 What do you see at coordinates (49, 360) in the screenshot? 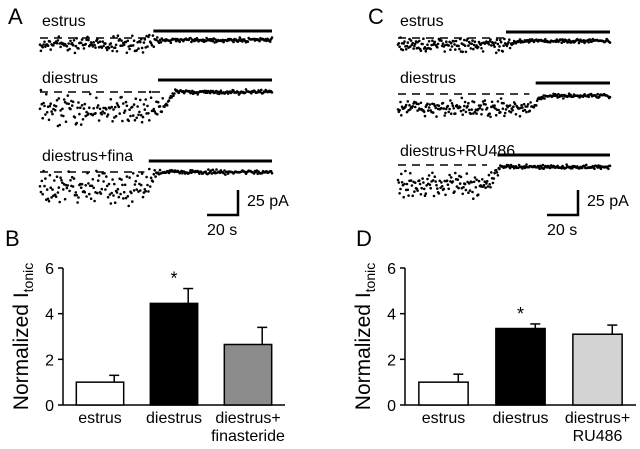
I see `y-tick-label: 2` at bounding box center [49, 360].